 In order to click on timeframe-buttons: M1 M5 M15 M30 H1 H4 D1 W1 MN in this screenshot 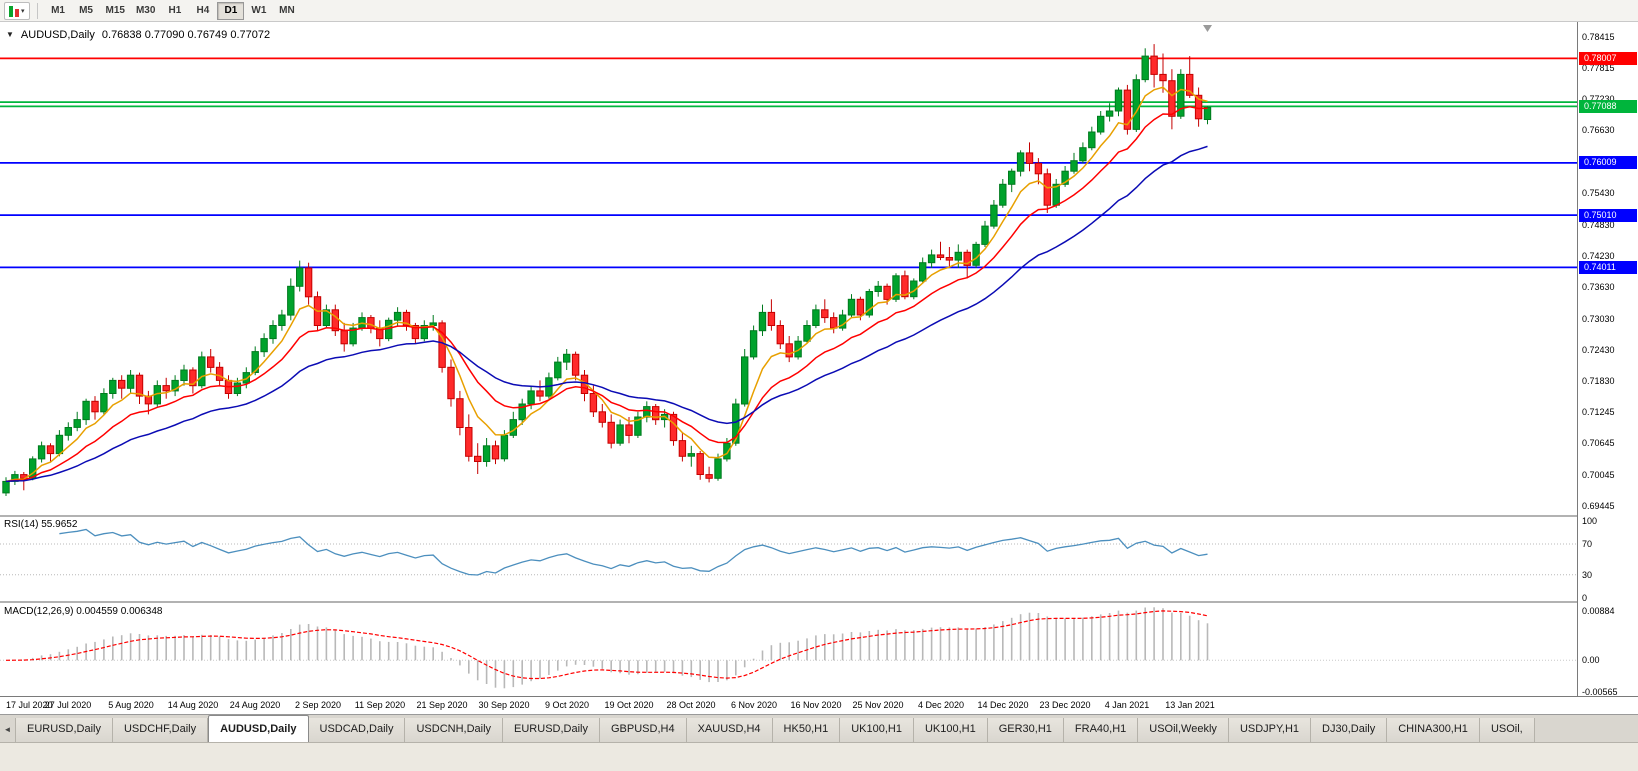, I will do `click(173, 10)`.